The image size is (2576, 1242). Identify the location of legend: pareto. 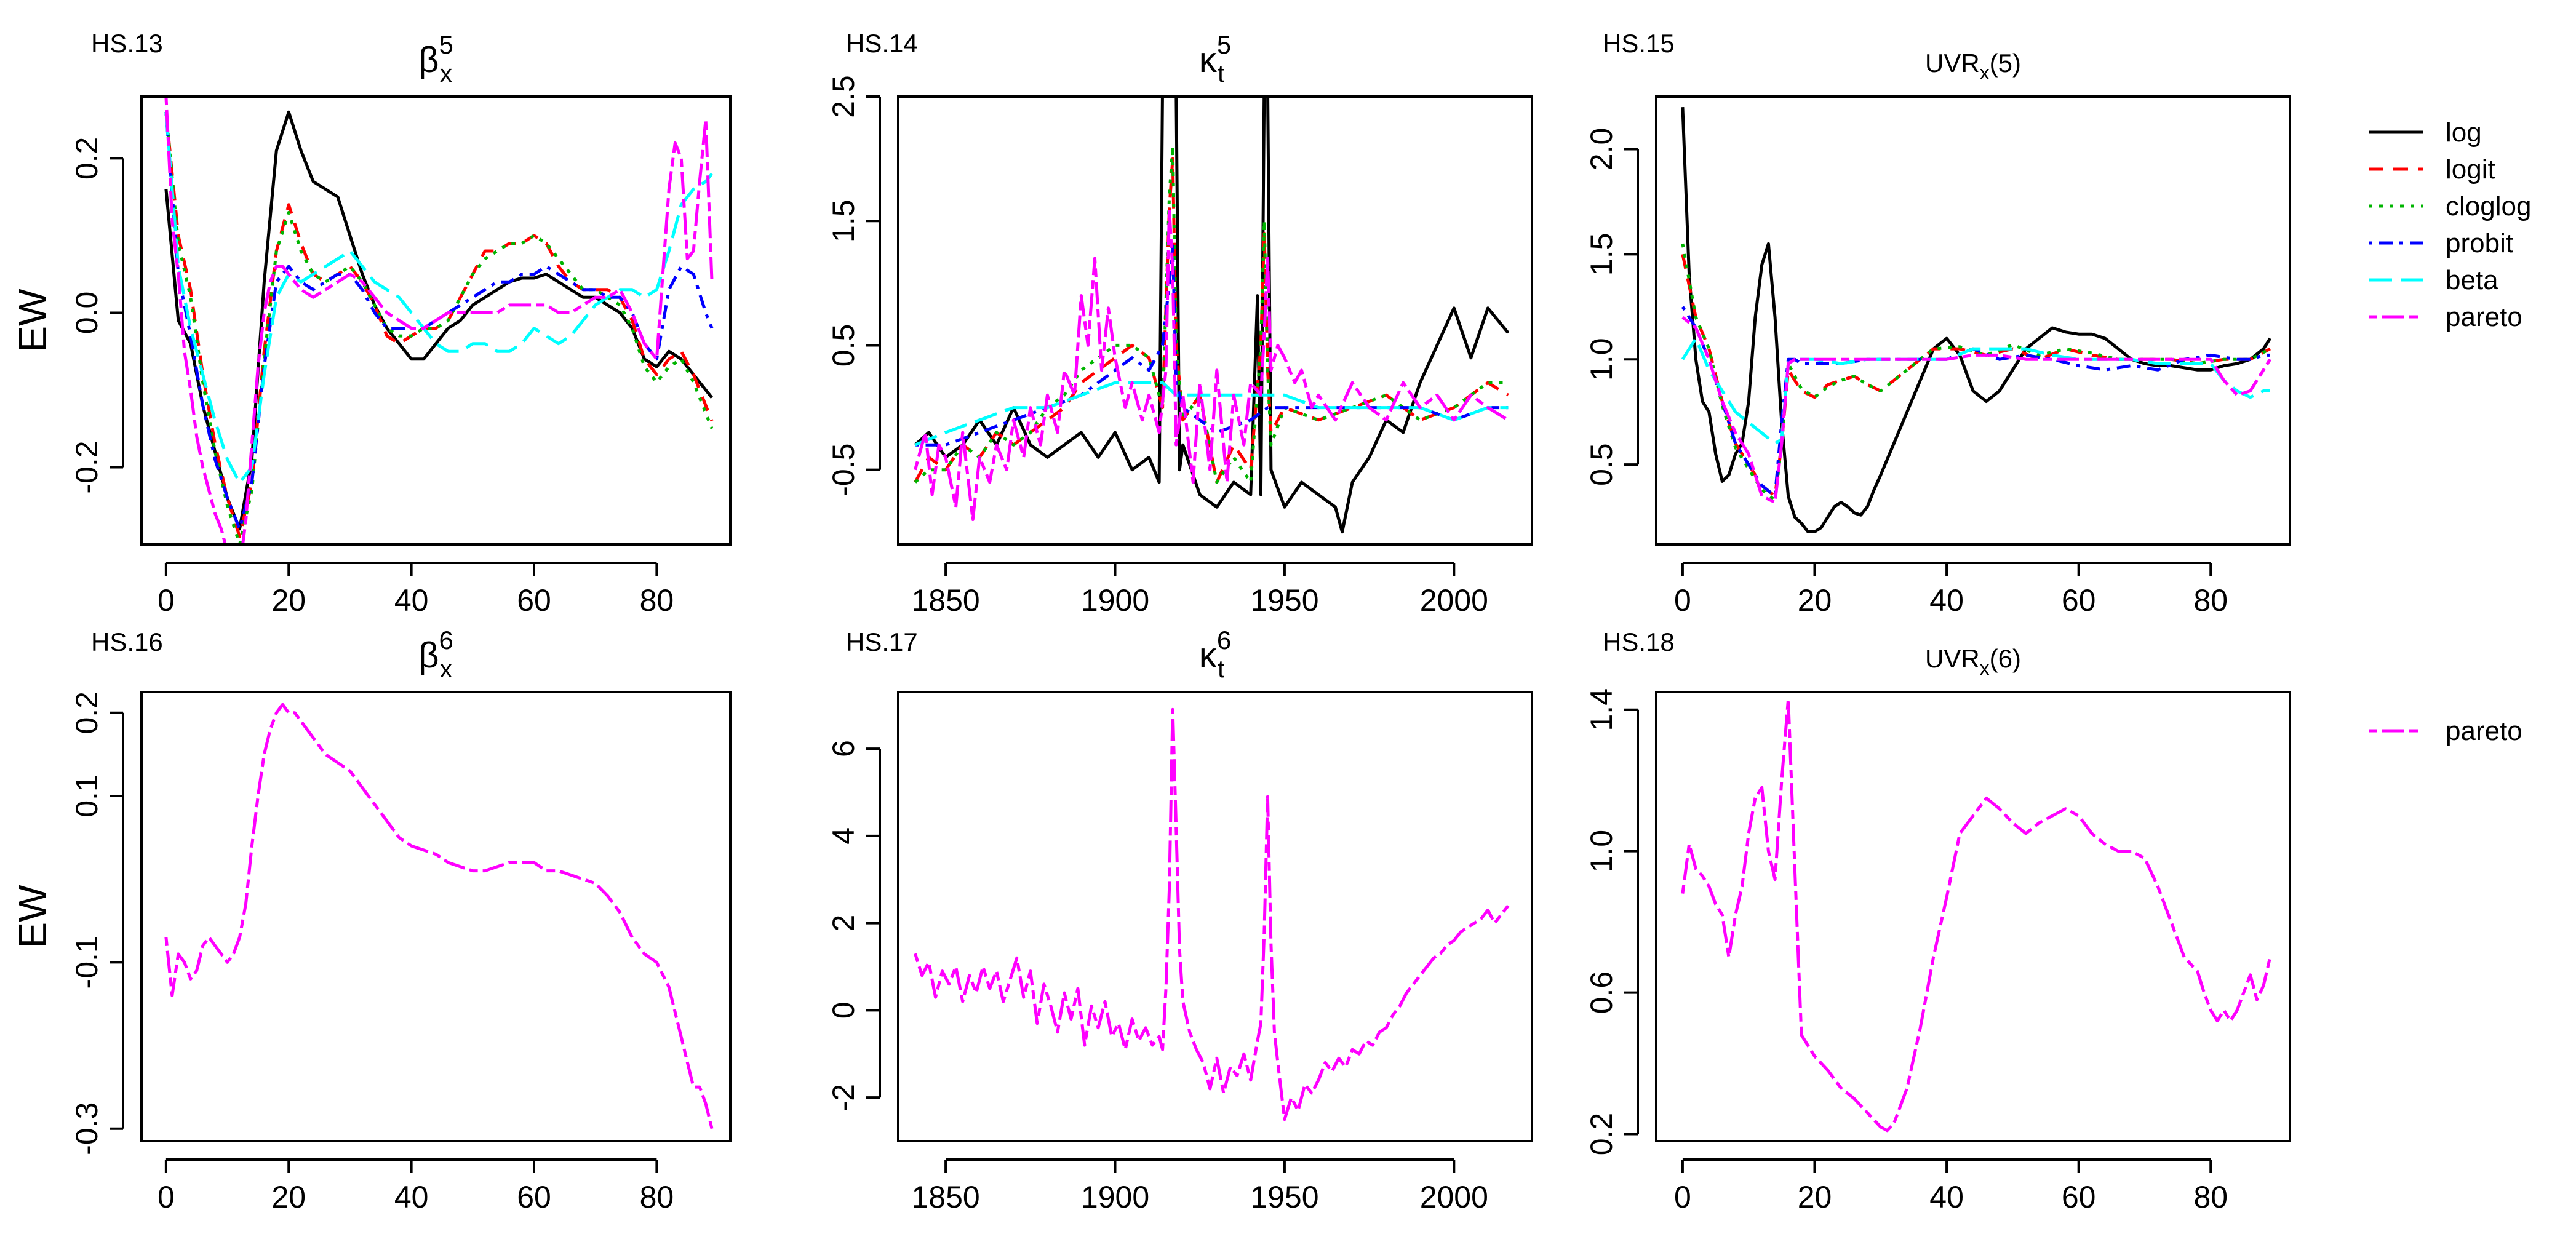
(2446, 731).